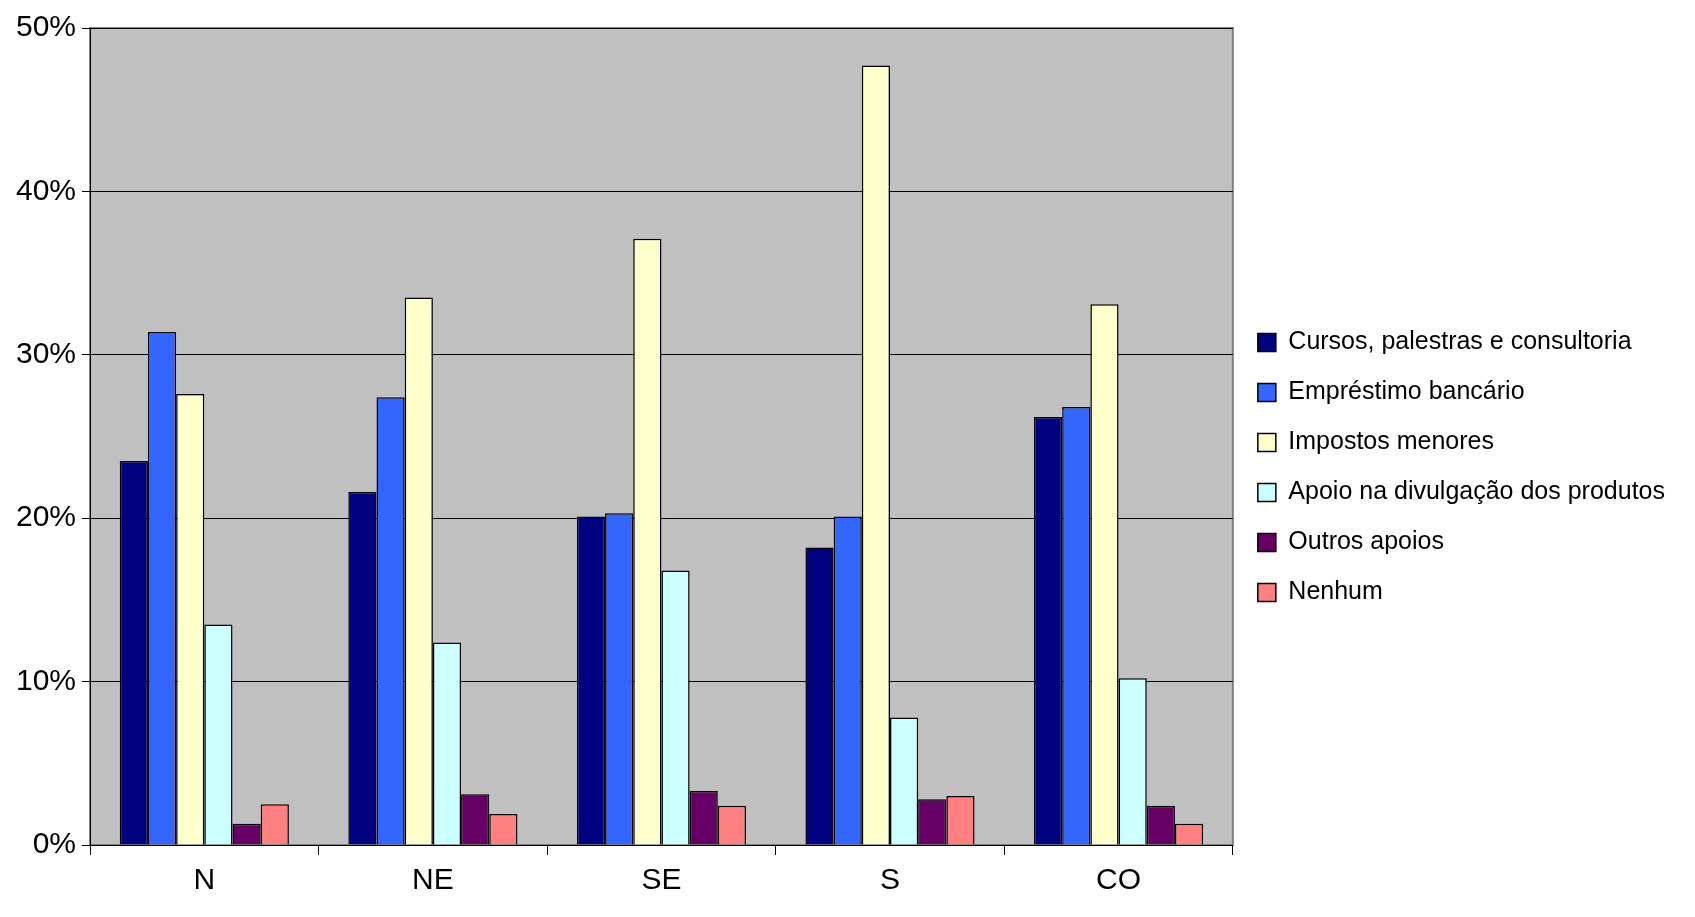 The width and height of the screenshot is (1695, 917). Describe the element at coordinates (46, 516) in the screenshot. I see `y-tick-label: 20%` at that location.